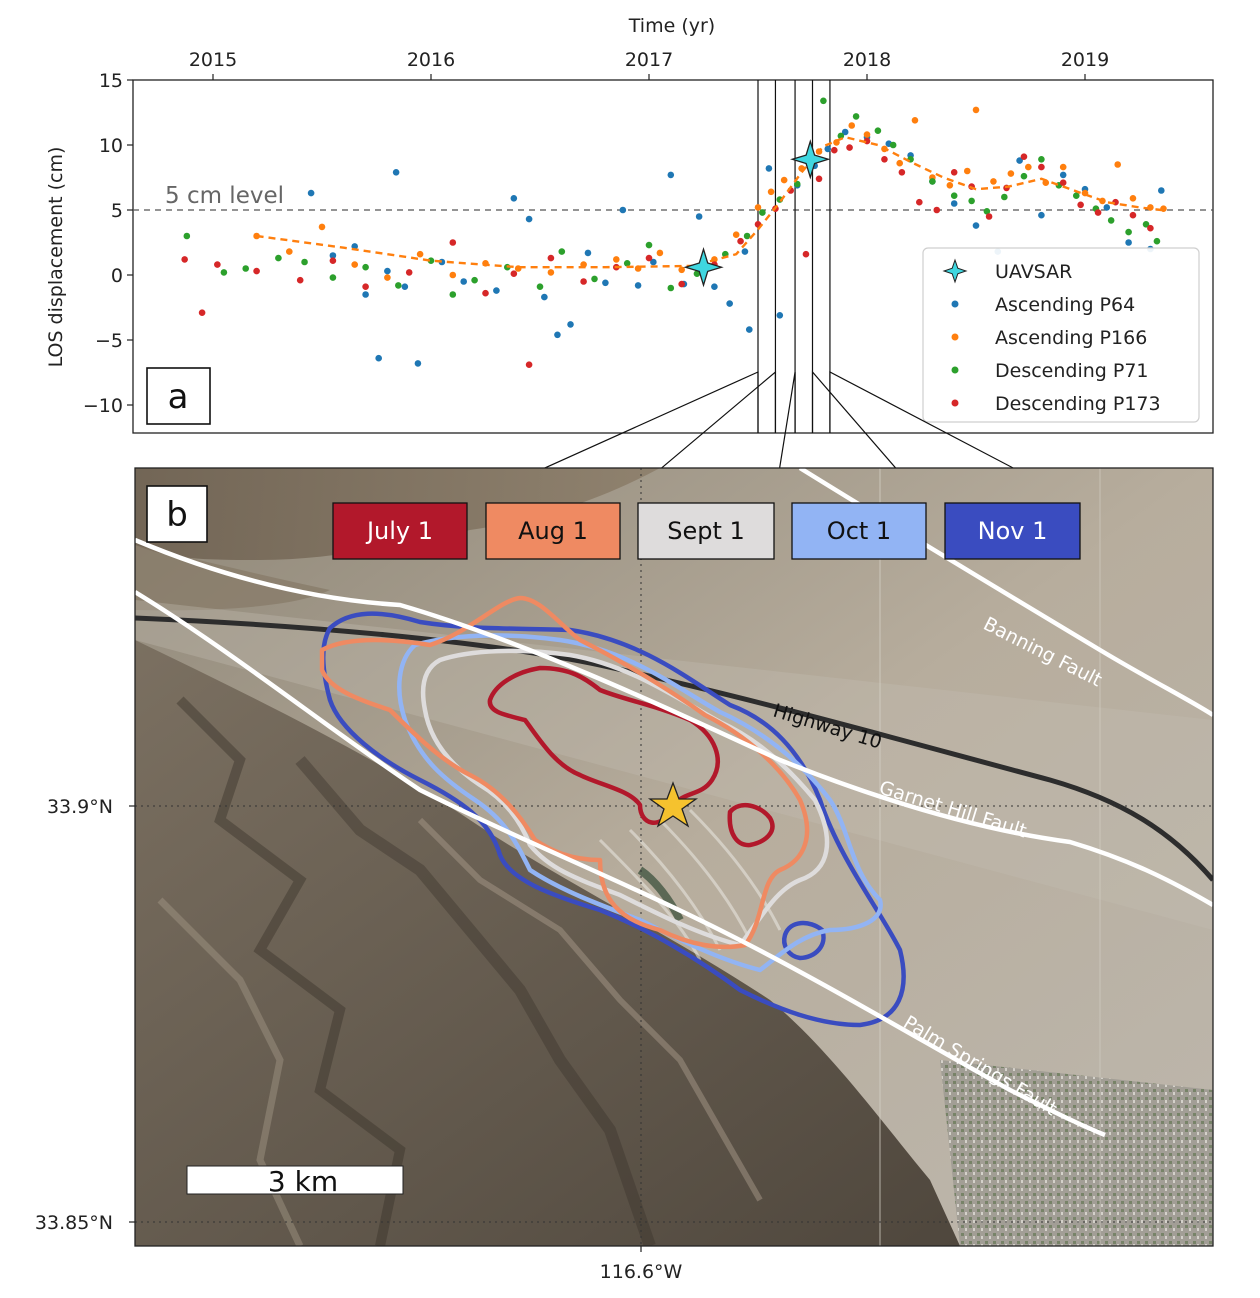  Describe the element at coordinates (103, 406) in the screenshot. I see `y-tick-label: −10` at that location.